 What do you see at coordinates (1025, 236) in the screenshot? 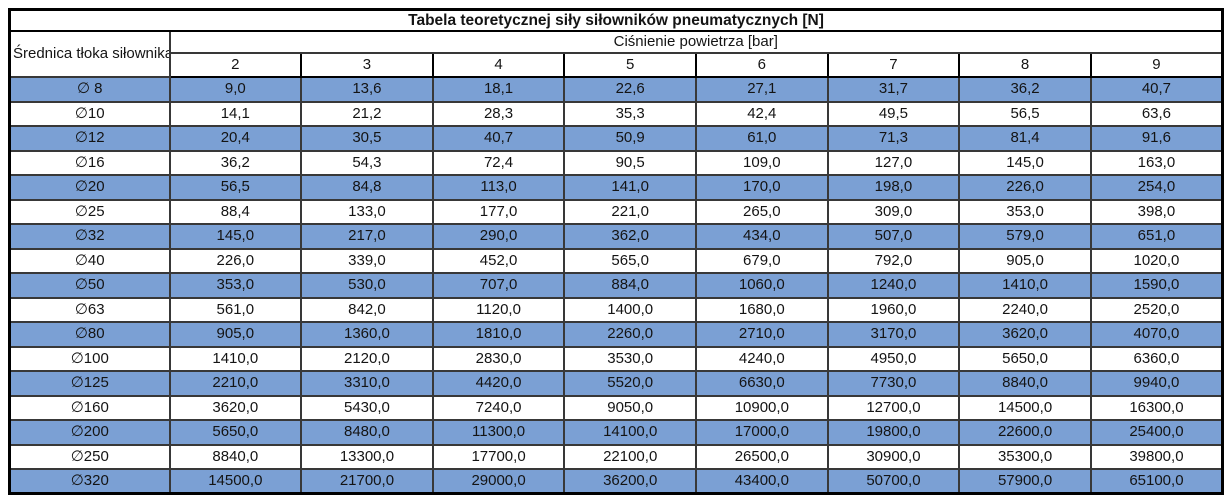
I see `force-value-cell: 579,0` at bounding box center [1025, 236].